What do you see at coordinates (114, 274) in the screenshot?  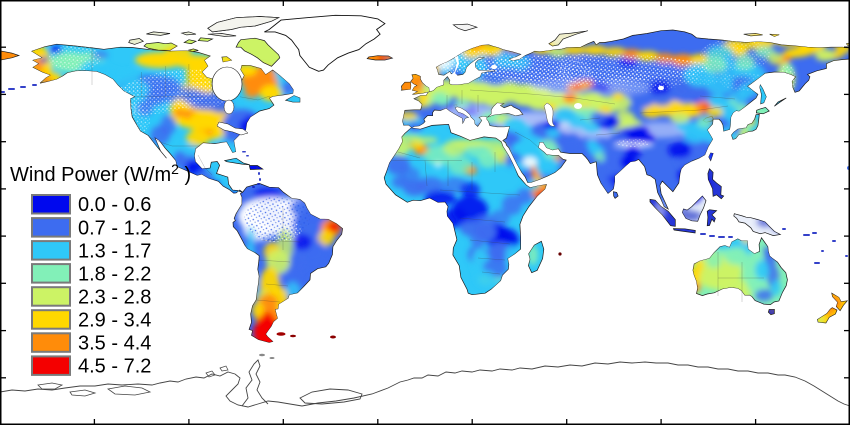 I see `svg-text: 1.8 - 2.2` at bounding box center [114, 274].